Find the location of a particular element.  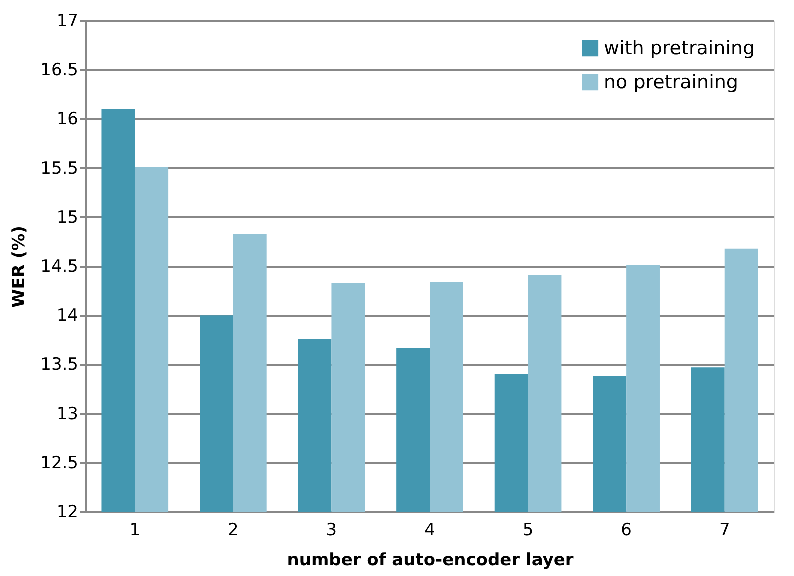

legend-label: no pretraining is located at coordinates (671, 83).